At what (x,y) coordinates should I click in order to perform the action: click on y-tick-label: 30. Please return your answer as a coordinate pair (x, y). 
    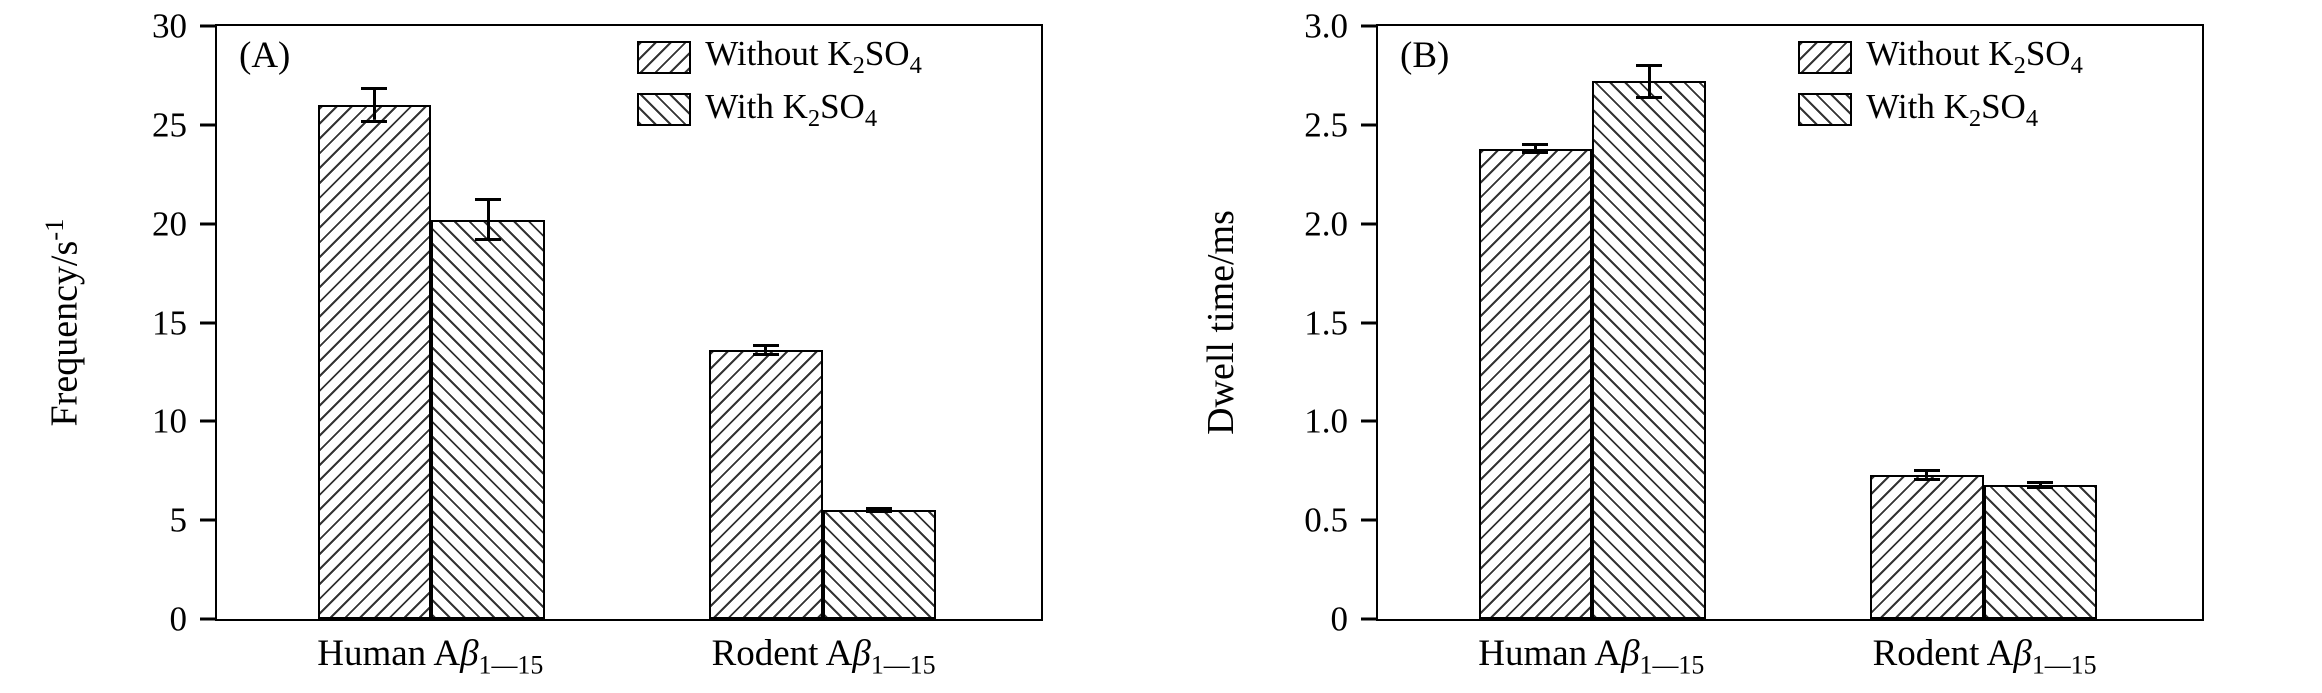
    Looking at the image, I should click on (169, 26).